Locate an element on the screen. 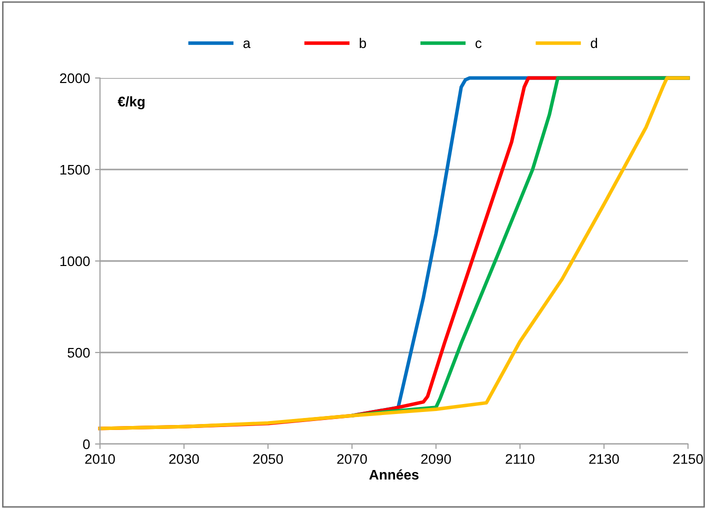 This screenshot has width=707, height=509. x-tick-label: 2150 is located at coordinates (688, 459).